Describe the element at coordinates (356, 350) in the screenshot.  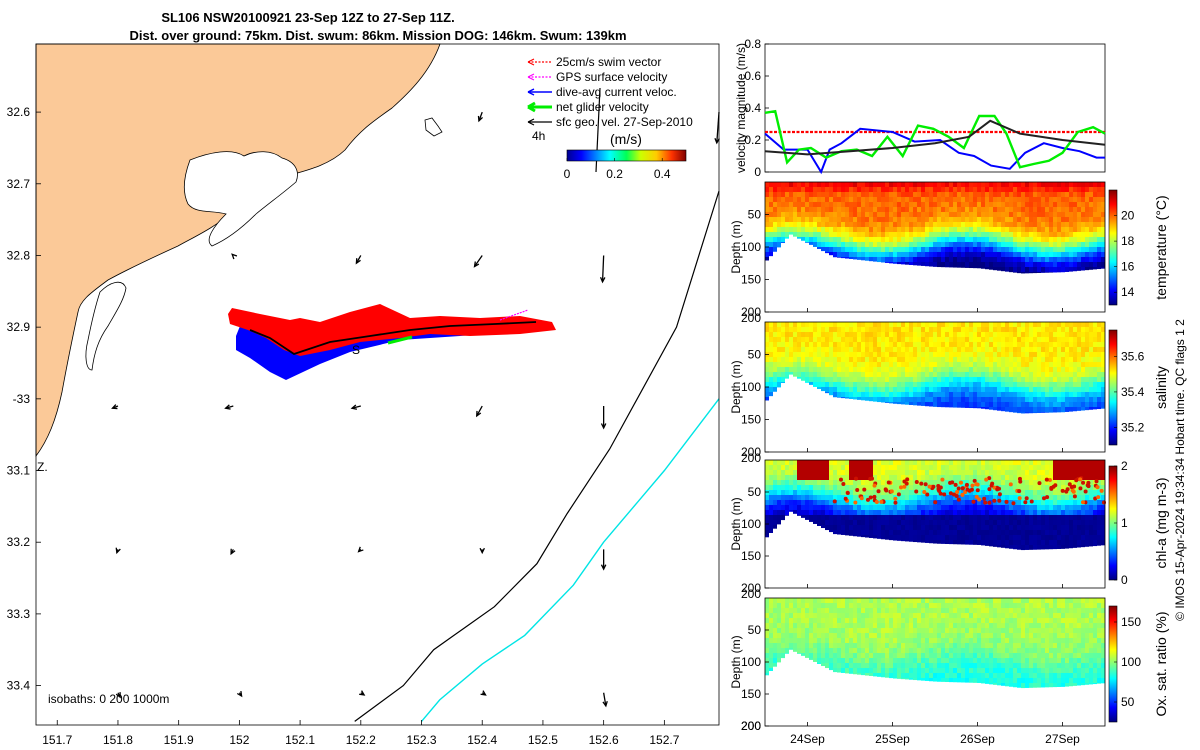
I see `track-label: S` at that location.